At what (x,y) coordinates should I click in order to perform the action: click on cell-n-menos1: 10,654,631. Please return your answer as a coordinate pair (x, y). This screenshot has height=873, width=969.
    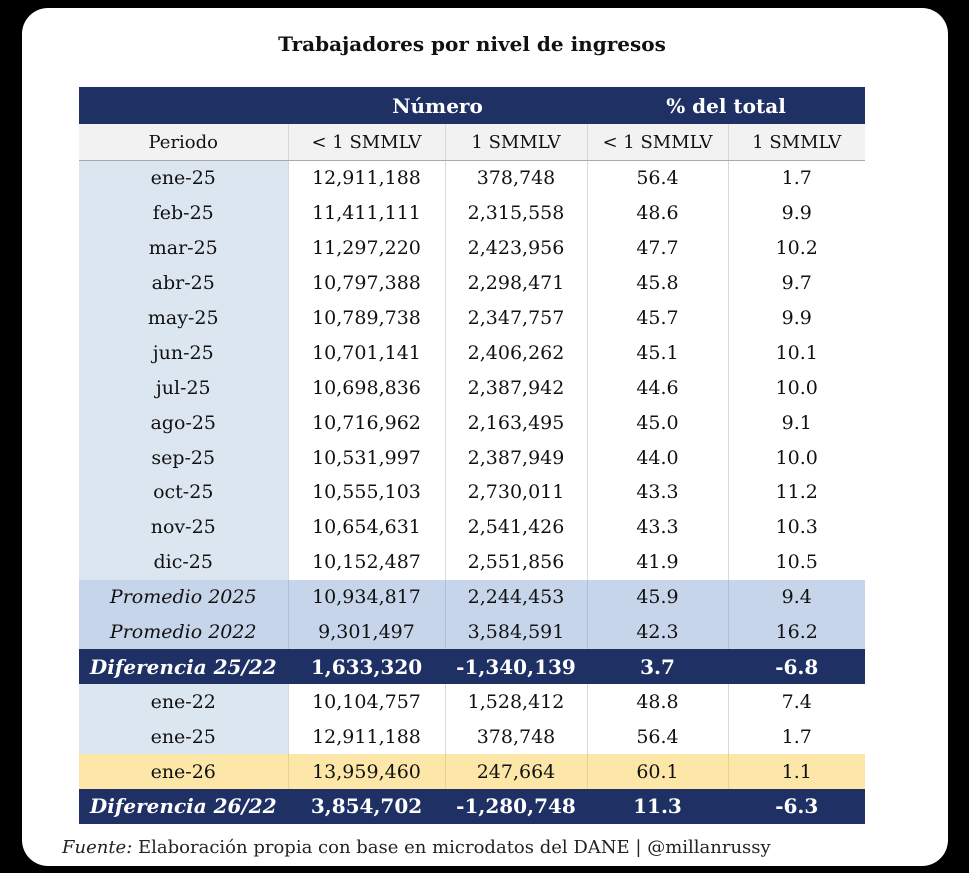
    Looking at the image, I should click on (366, 527).